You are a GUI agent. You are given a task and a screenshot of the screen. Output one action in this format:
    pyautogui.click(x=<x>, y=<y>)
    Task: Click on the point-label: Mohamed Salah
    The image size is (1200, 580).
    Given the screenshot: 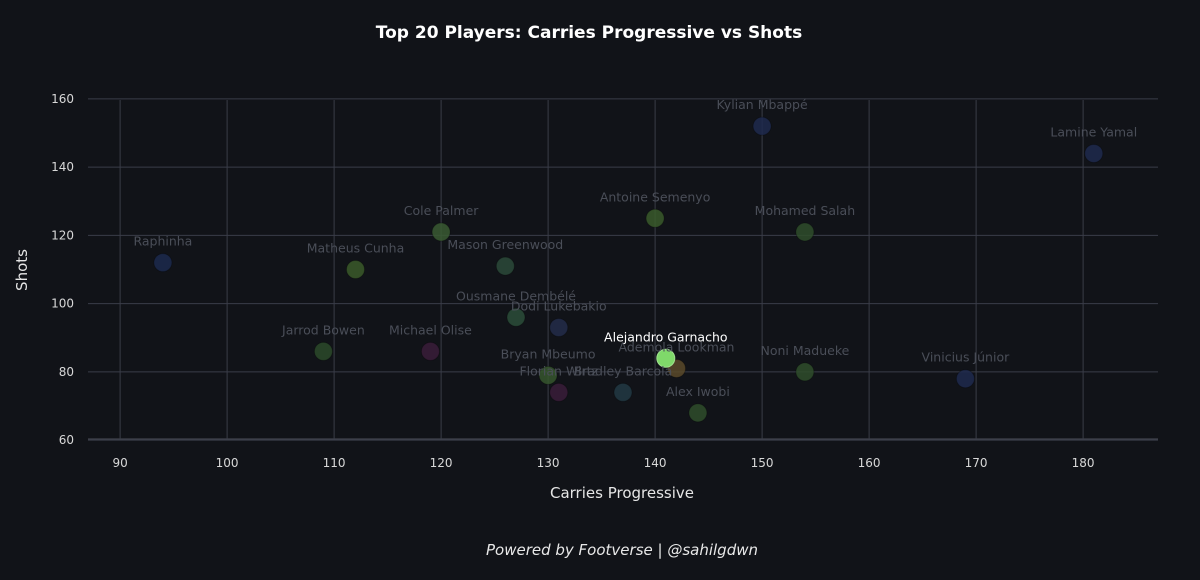 What is the action you would take?
    pyautogui.click(x=805, y=210)
    